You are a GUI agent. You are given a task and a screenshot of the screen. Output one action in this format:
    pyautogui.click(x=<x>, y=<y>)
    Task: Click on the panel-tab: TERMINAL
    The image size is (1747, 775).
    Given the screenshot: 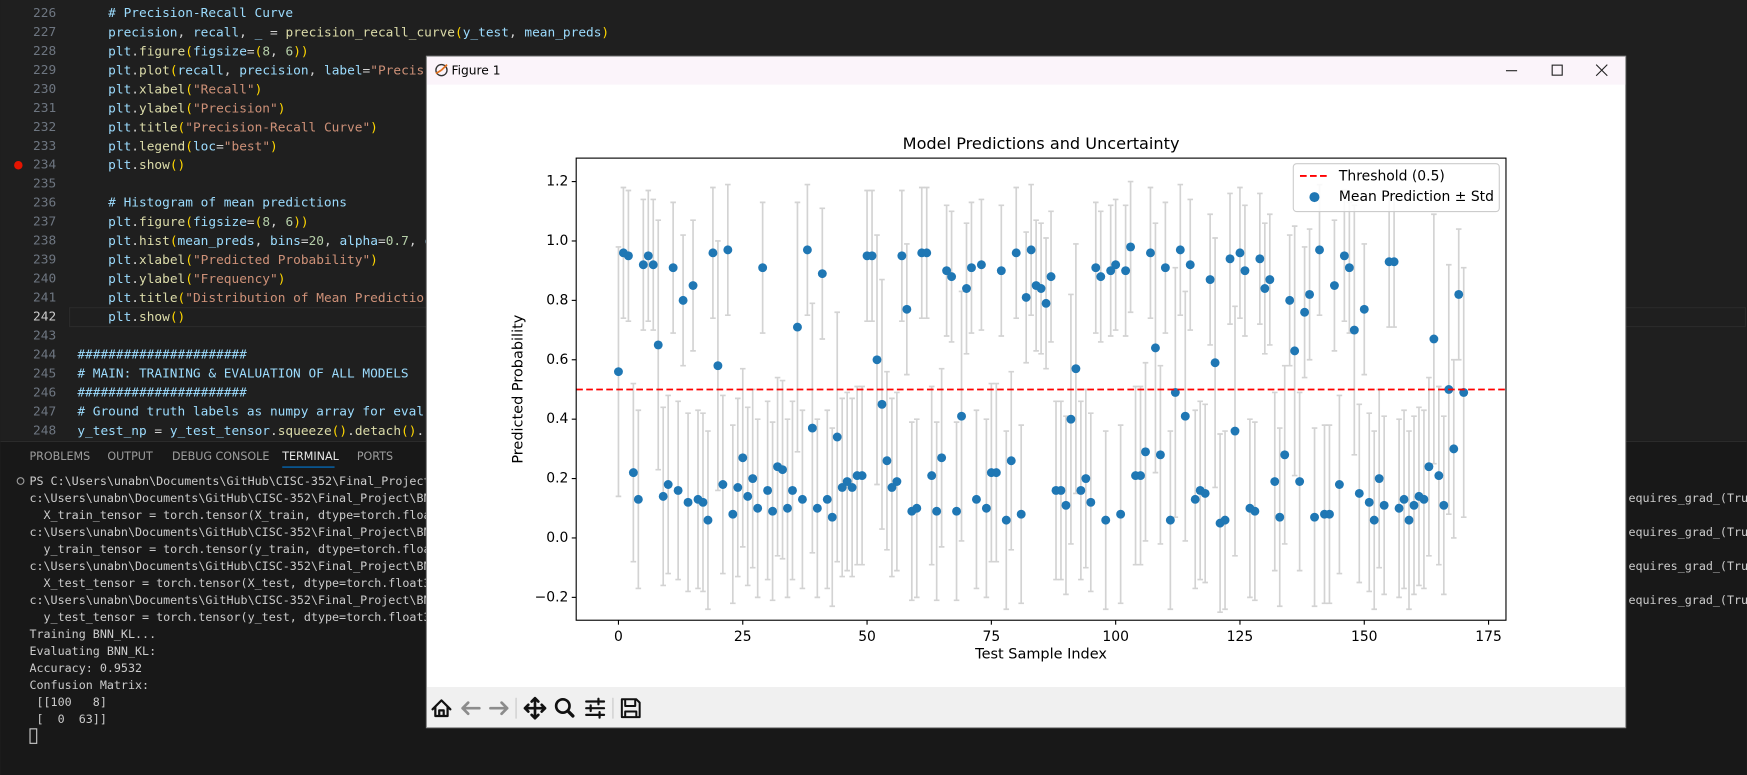 What is the action you would take?
    pyautogui.click(x=310, y=456)
    